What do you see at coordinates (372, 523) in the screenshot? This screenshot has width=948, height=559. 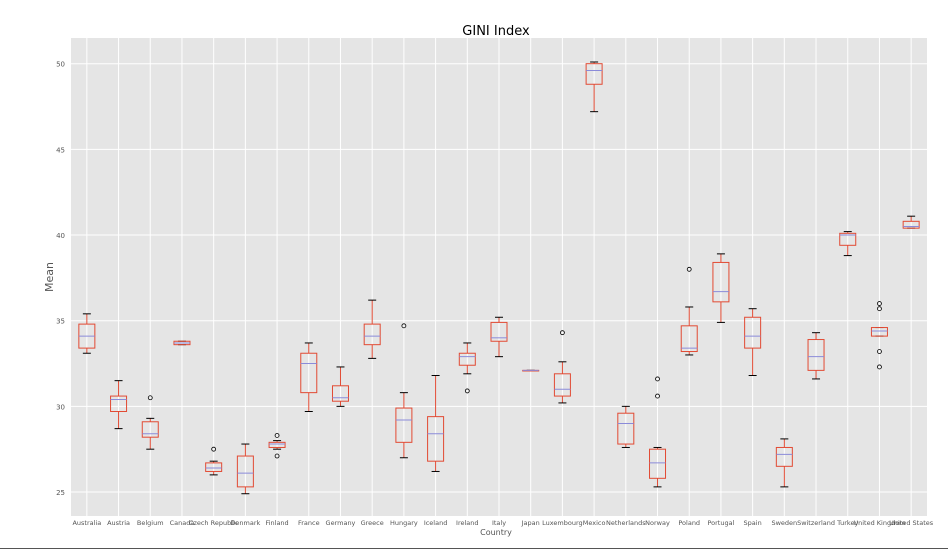 I see `x-tick-label: Greece` at bounding box center [372, 523].